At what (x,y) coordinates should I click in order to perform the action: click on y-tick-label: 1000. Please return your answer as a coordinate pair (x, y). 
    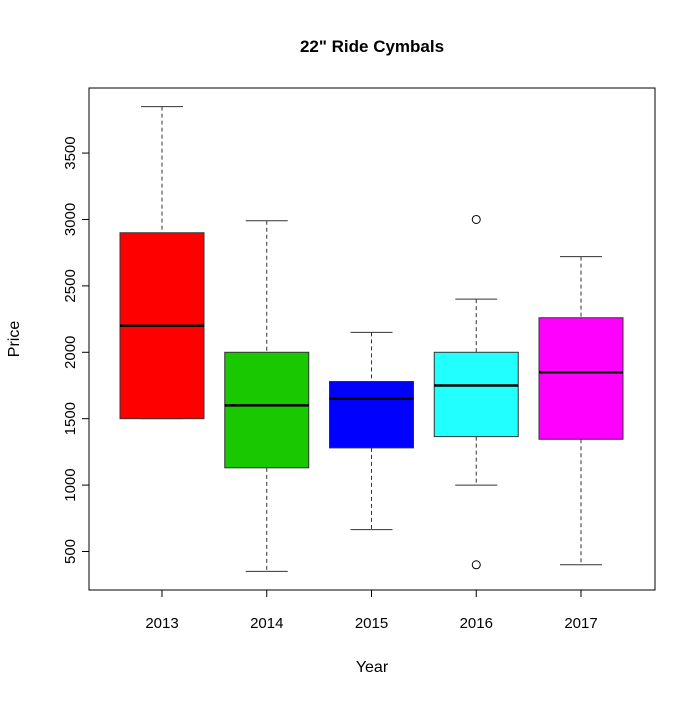
    Looking at the image, I should click on (70, 484).